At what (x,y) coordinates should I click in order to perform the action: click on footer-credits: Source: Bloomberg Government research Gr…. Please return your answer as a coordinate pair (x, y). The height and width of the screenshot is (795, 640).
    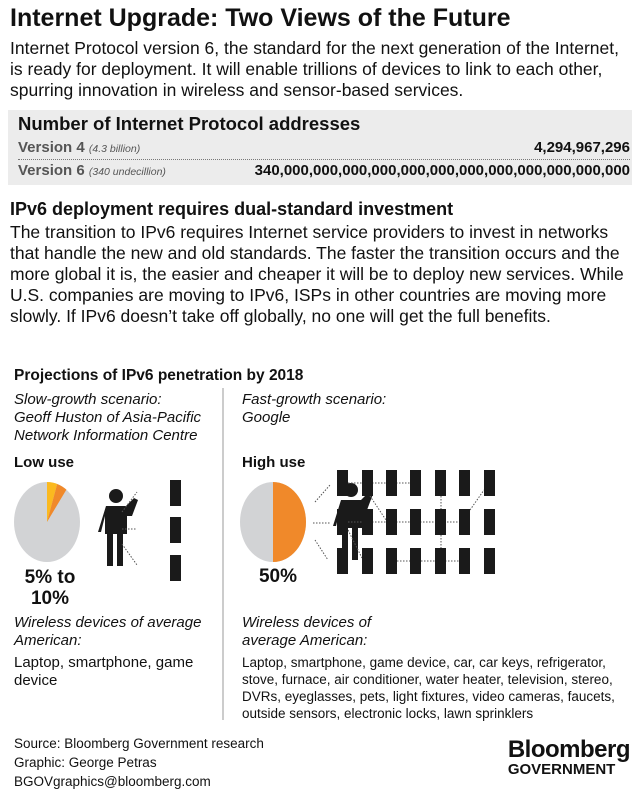
    Looking at the image, I should click on (139, 762).